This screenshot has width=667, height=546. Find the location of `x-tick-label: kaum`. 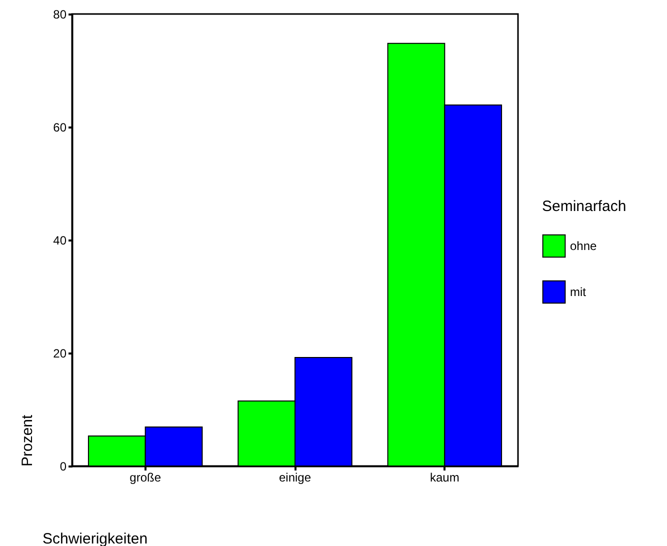

x-tick-label: kaum is located at coordinates (445, 477).